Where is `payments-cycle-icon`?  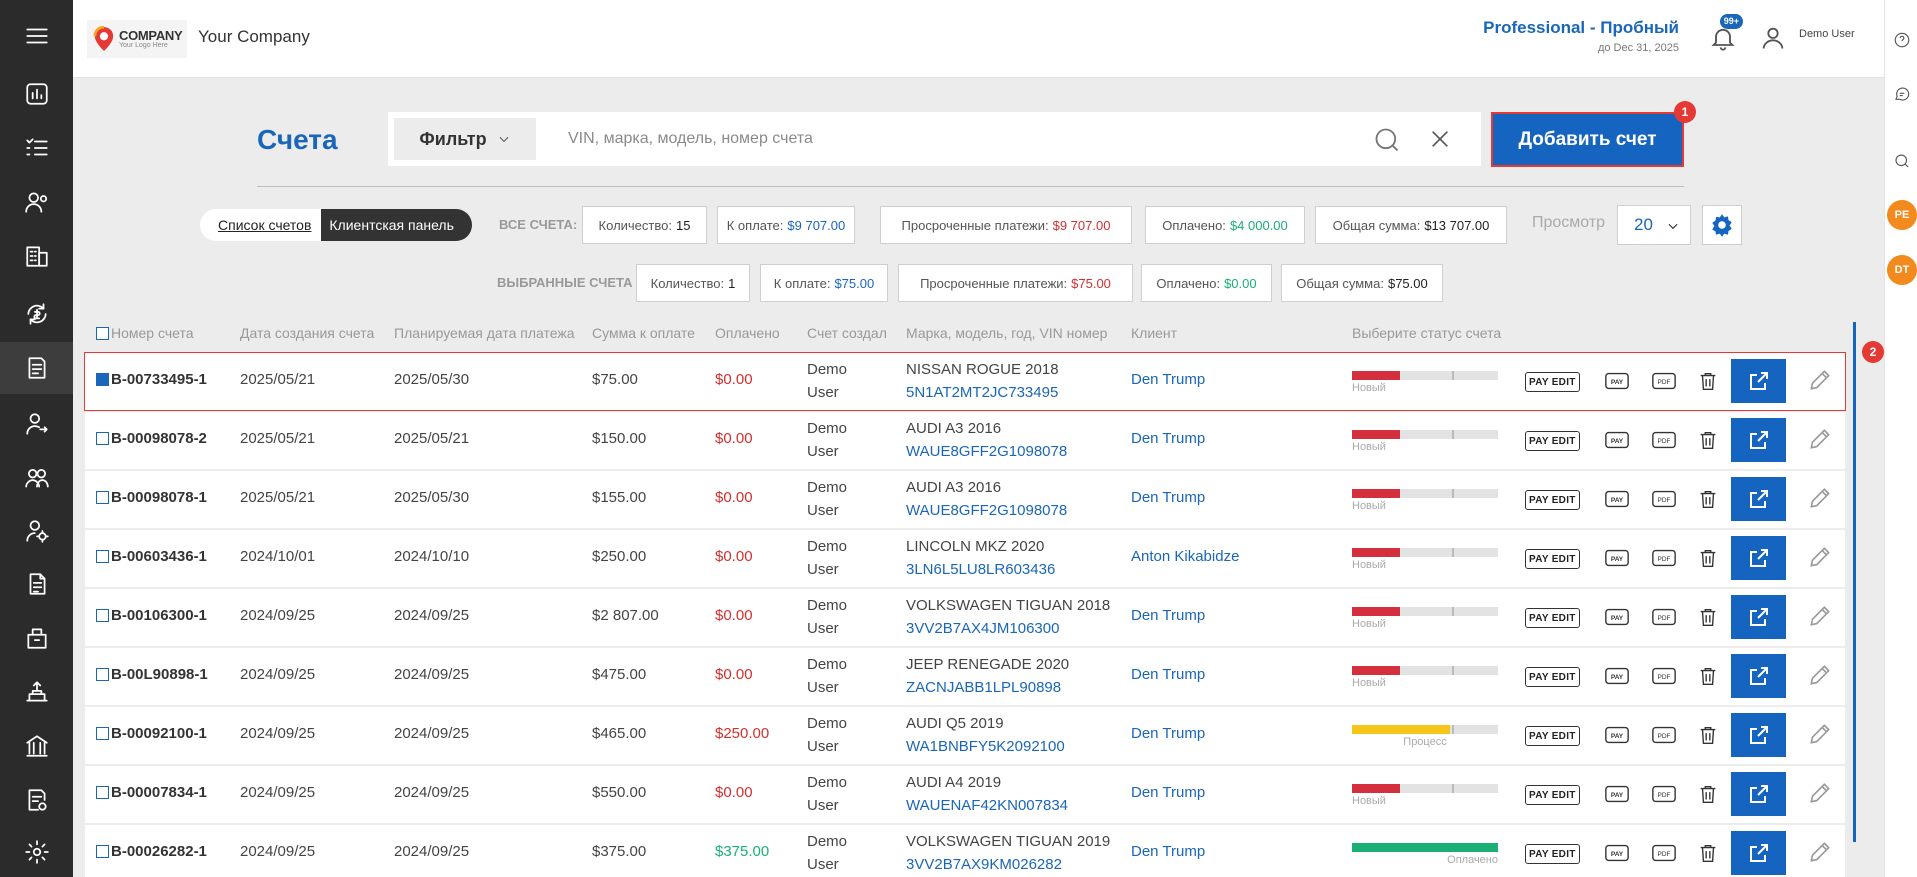 payments-cycle-icon is located at coordinates (36, 314).